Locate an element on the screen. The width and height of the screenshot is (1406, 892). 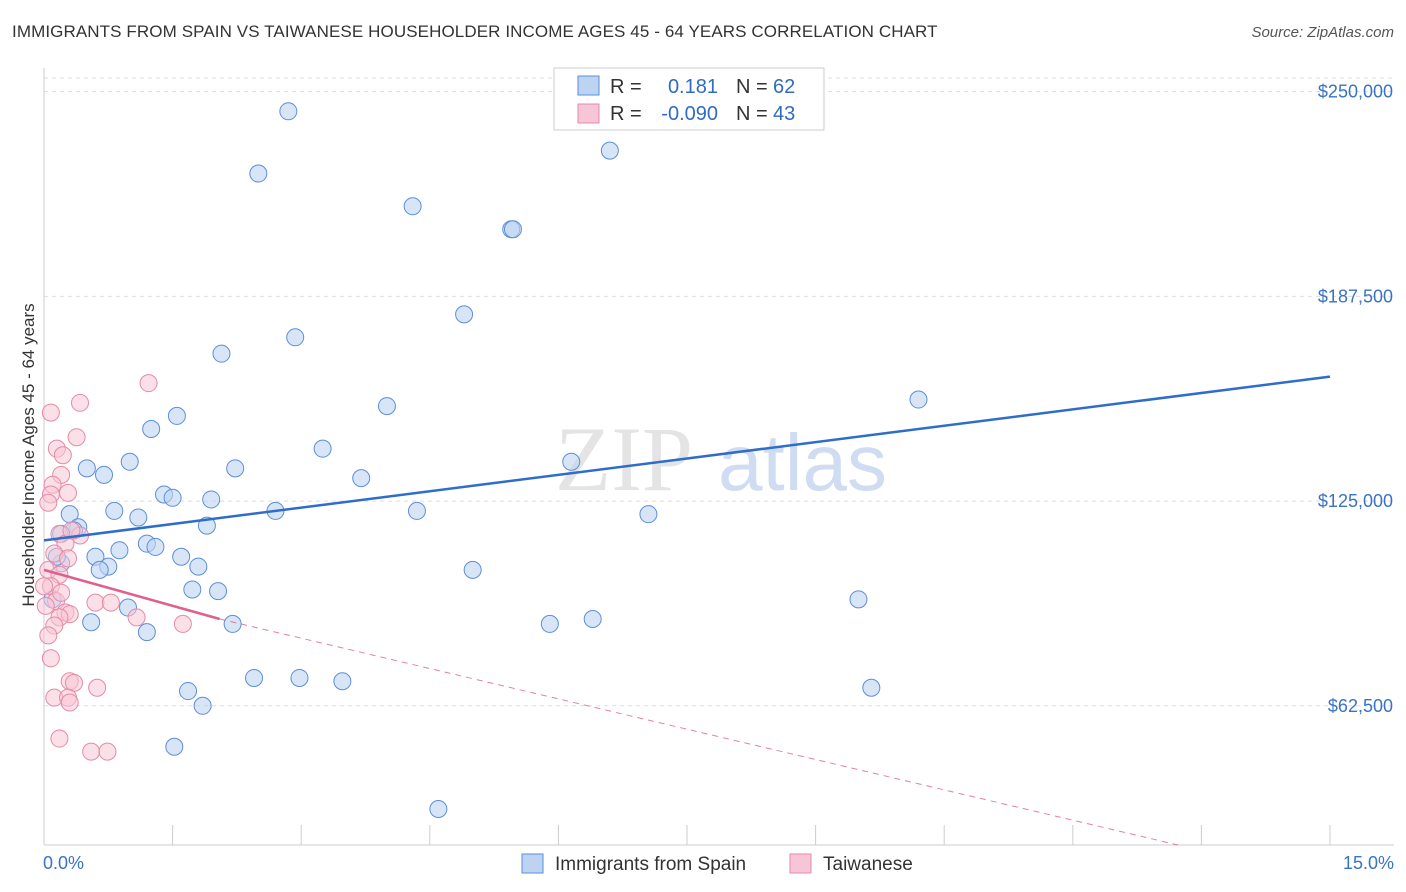
legend-pink-n-value: 43 is located at coordinates (784, 114).